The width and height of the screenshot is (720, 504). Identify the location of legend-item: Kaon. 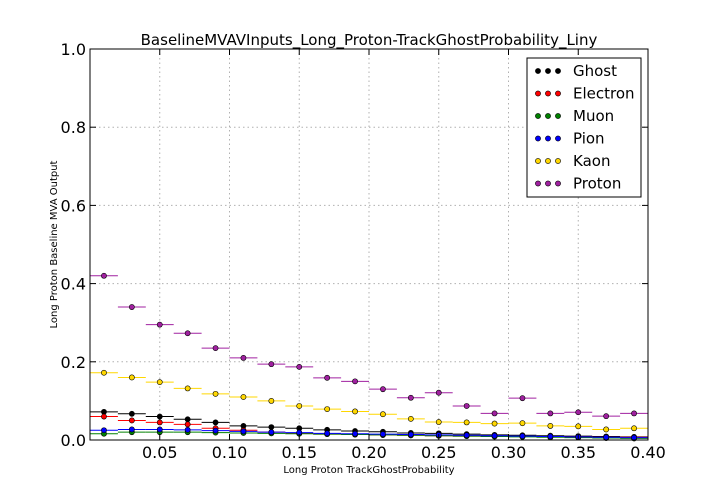
(572, 161).